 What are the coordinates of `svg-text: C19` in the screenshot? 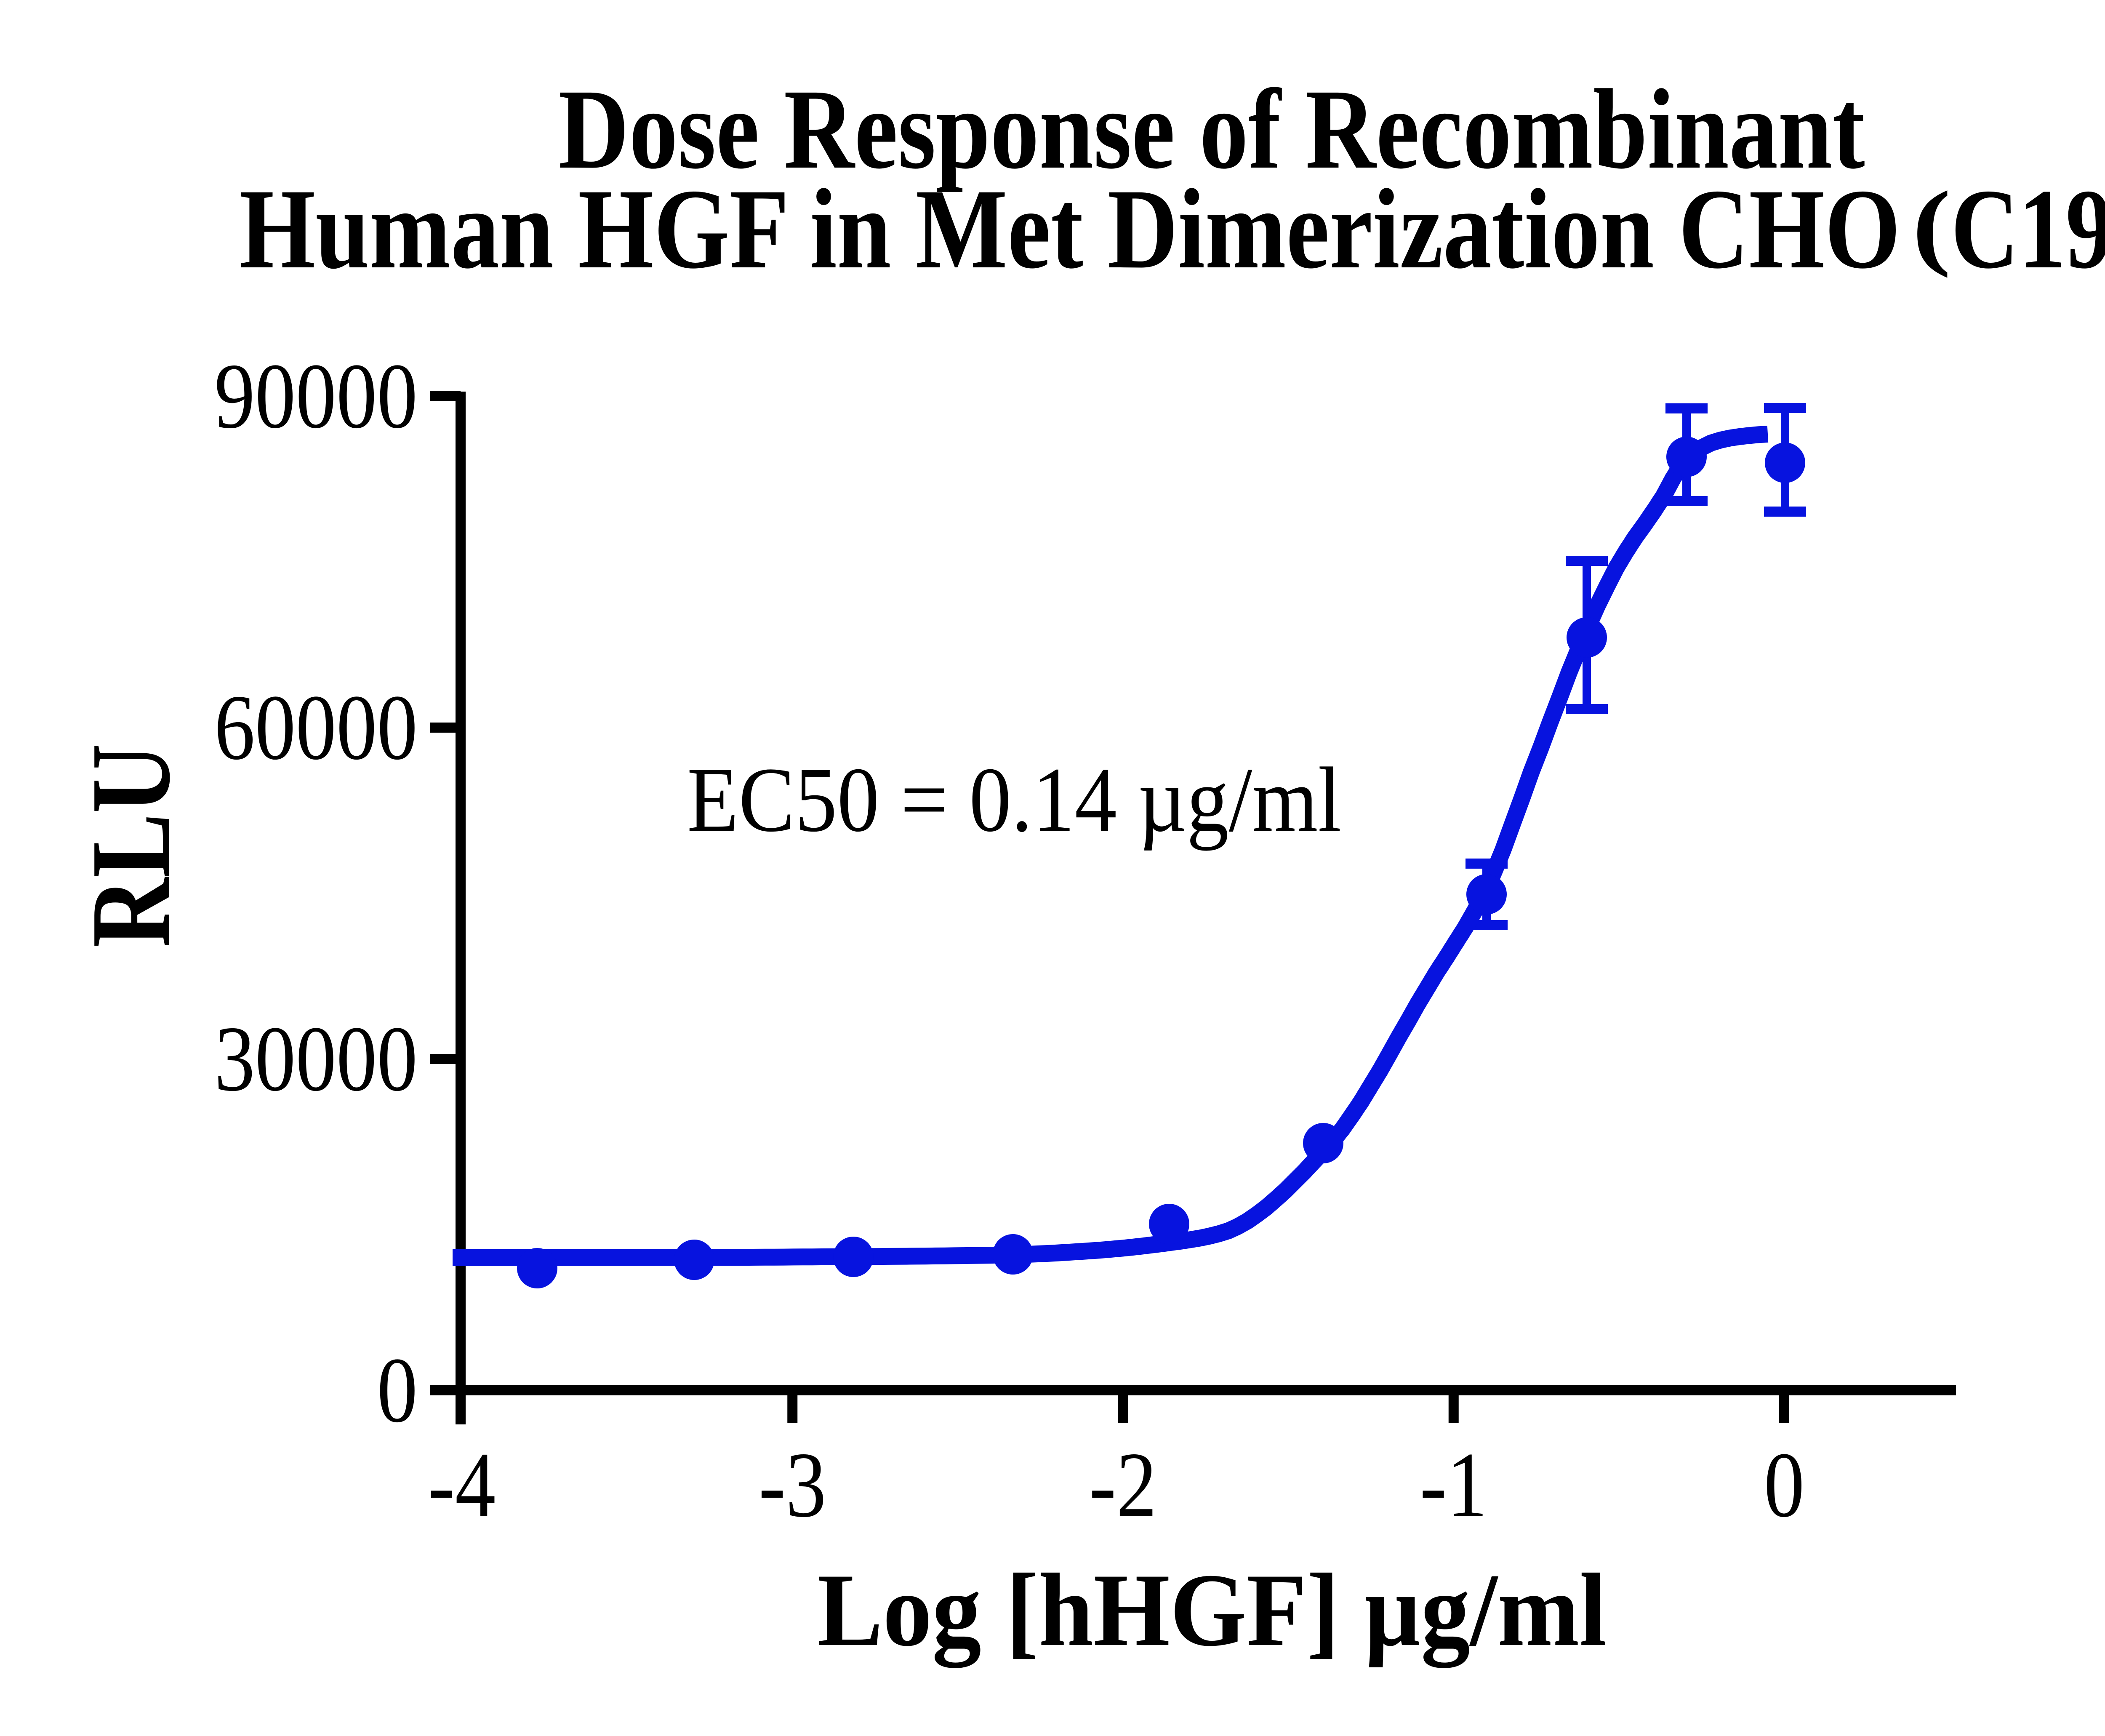 It's located at (2028, 228).